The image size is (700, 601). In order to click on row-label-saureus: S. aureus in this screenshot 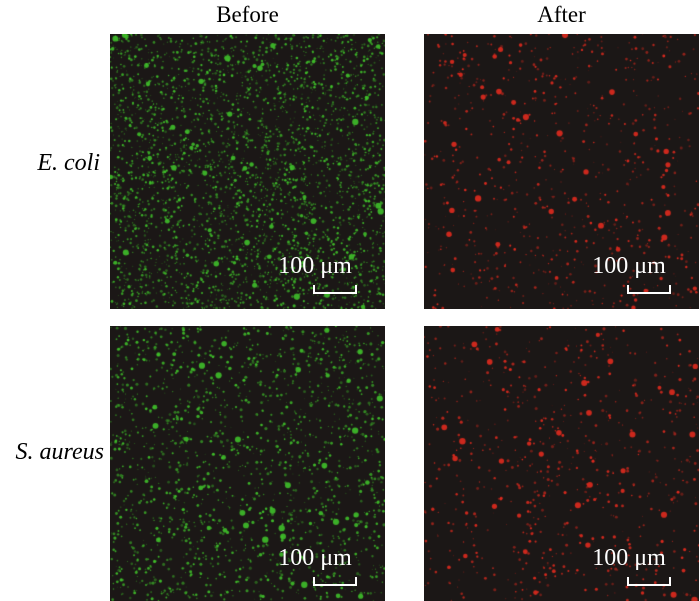, I will do `click(59, 452)`.